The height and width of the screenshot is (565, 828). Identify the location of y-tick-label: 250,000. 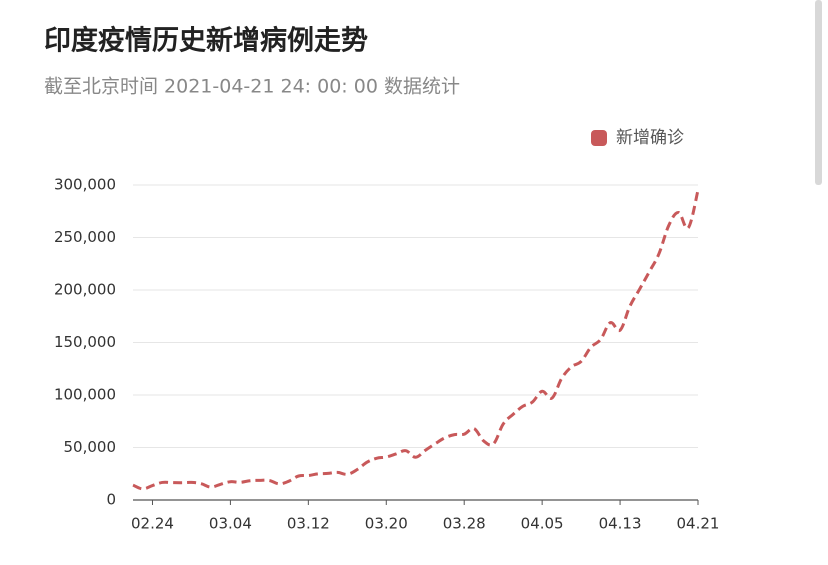
(85, 237).